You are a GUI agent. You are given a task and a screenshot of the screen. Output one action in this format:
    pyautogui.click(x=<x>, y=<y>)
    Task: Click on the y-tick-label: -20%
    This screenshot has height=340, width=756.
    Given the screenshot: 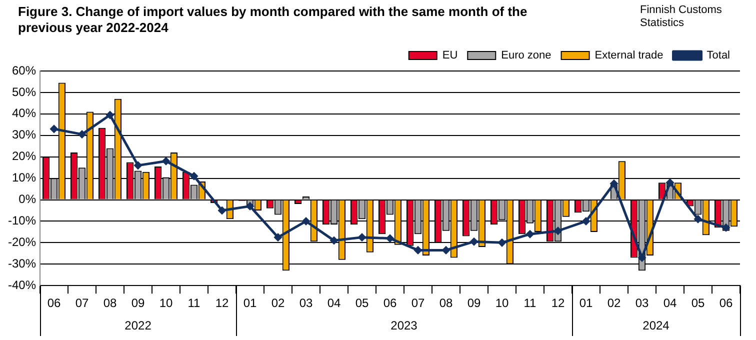 What is the action you would take?
    pyautogui.click(x=22, y=241)
    